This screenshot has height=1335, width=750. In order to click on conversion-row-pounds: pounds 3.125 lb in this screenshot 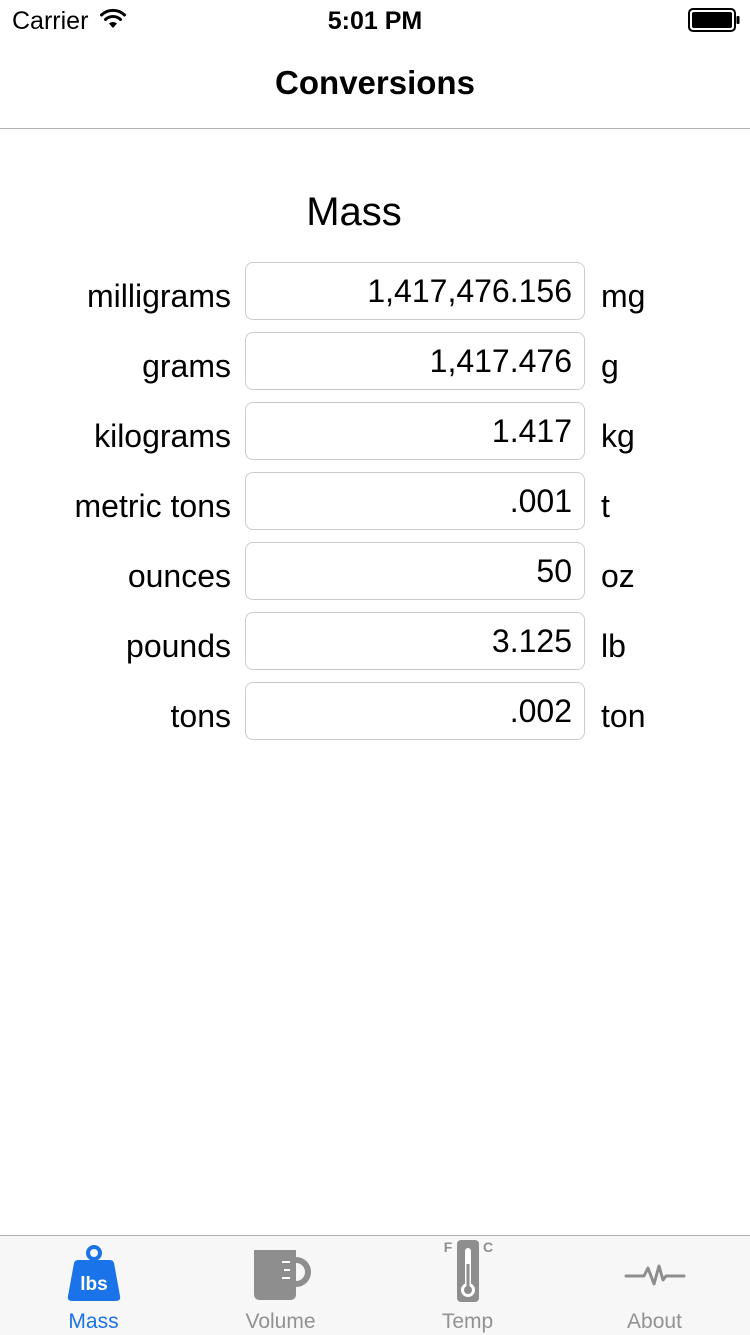, I will do `click(375, 642)`.